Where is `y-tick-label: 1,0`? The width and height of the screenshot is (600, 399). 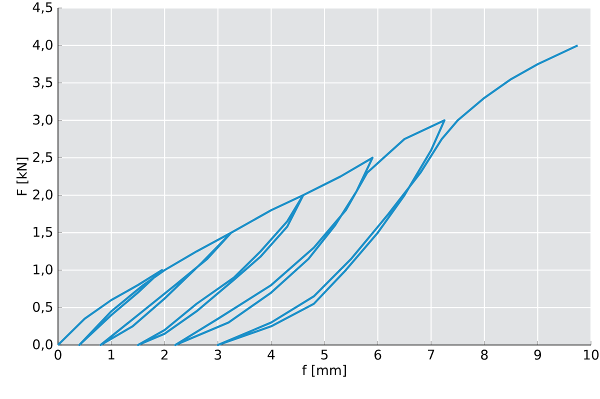
y-tick-label: 1,0 is located at coordinates (43, 270).